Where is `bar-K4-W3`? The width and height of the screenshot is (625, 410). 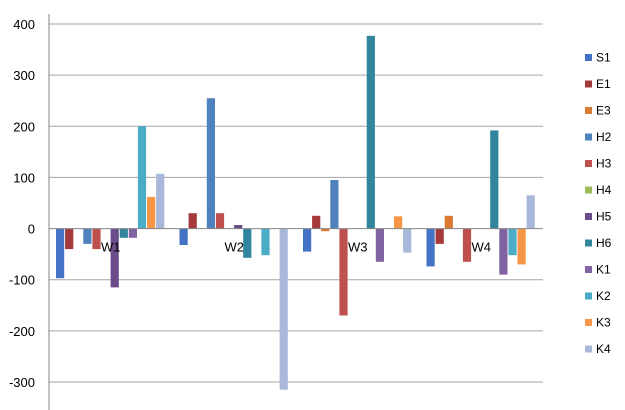
bar-K4-W3 is located at coordinates (407, 240).